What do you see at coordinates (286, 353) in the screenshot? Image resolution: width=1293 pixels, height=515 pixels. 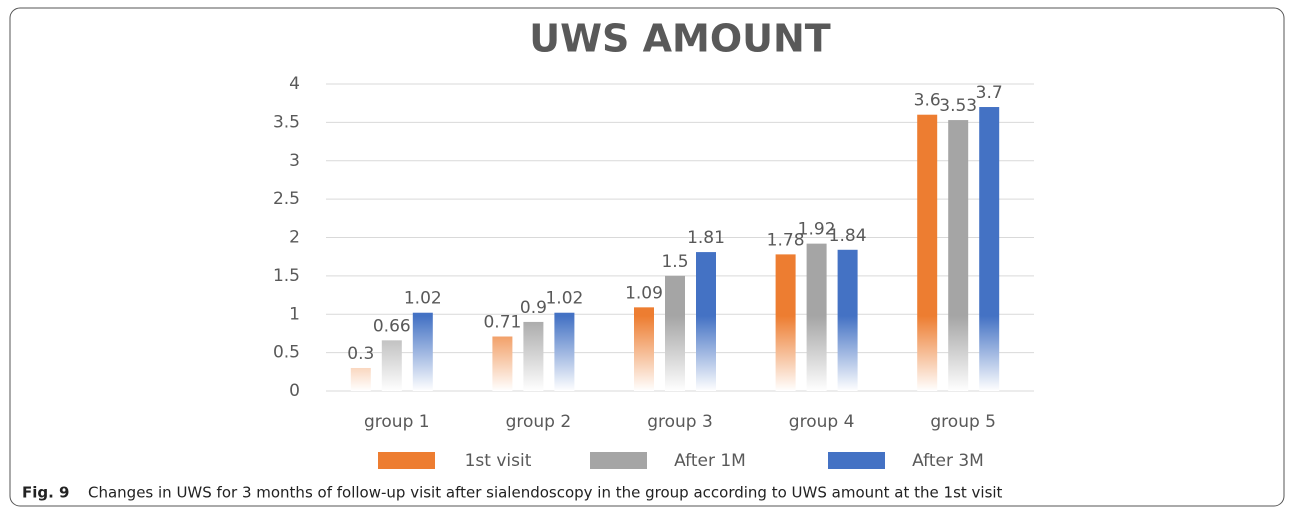 I see `y-tick-label: 0.5` at bounding box center [286, 353].